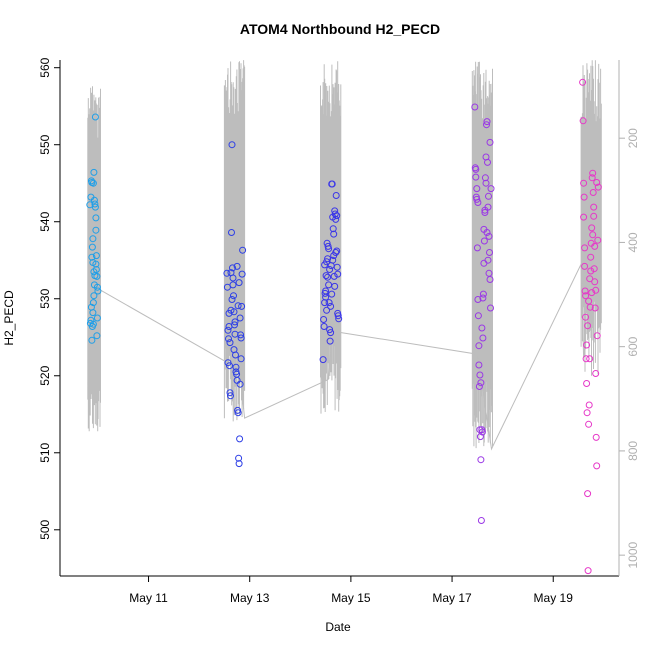 This screenshot has height=650, width=650. Describe the element at coordinates (45, 529) in the screenshot. I see `y-tick-label-left: 500` at that location.